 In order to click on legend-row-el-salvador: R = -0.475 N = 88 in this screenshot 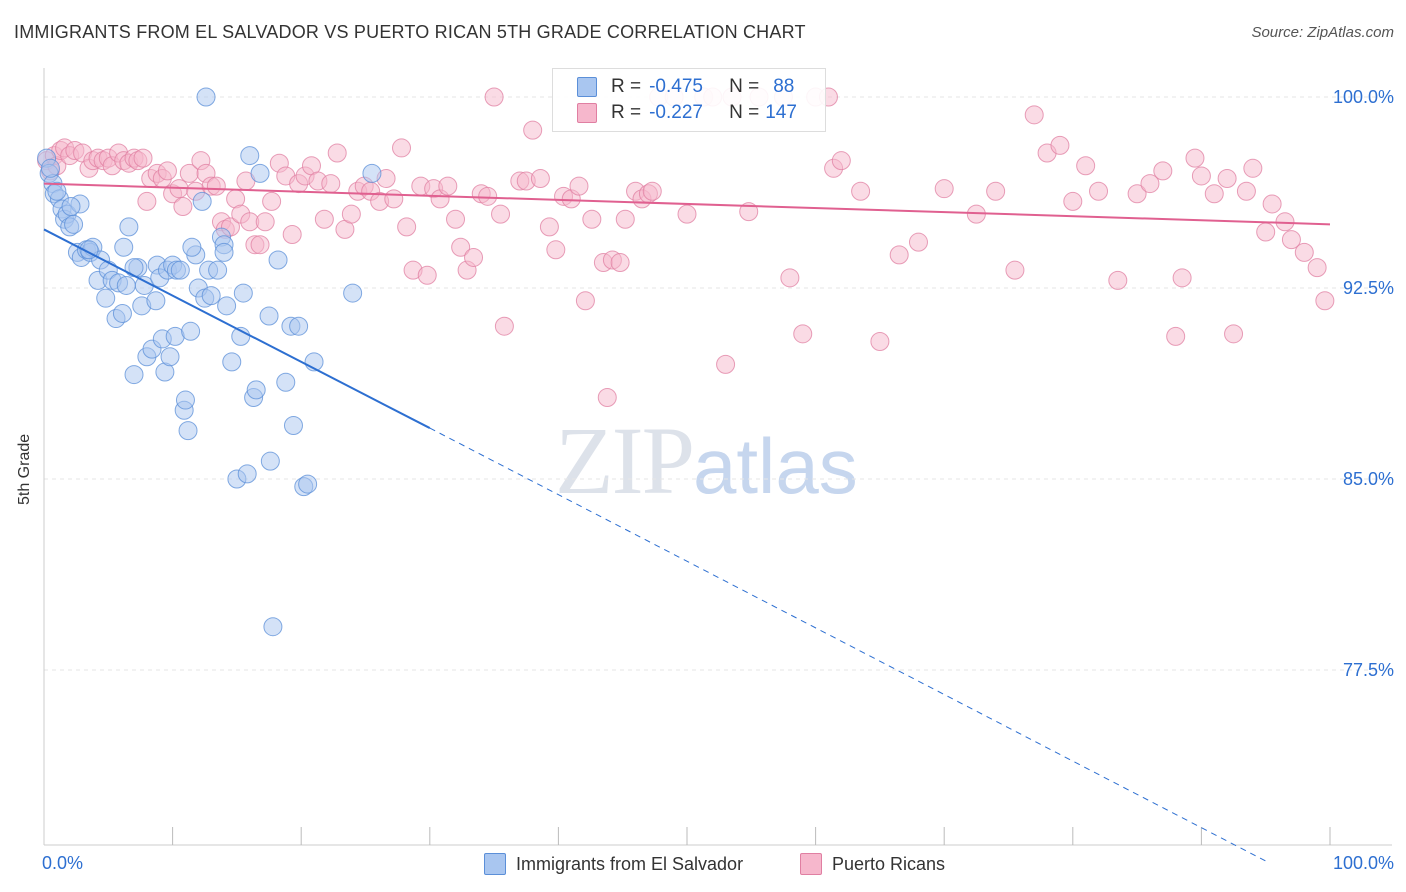, I will do `click(685, 87)`.